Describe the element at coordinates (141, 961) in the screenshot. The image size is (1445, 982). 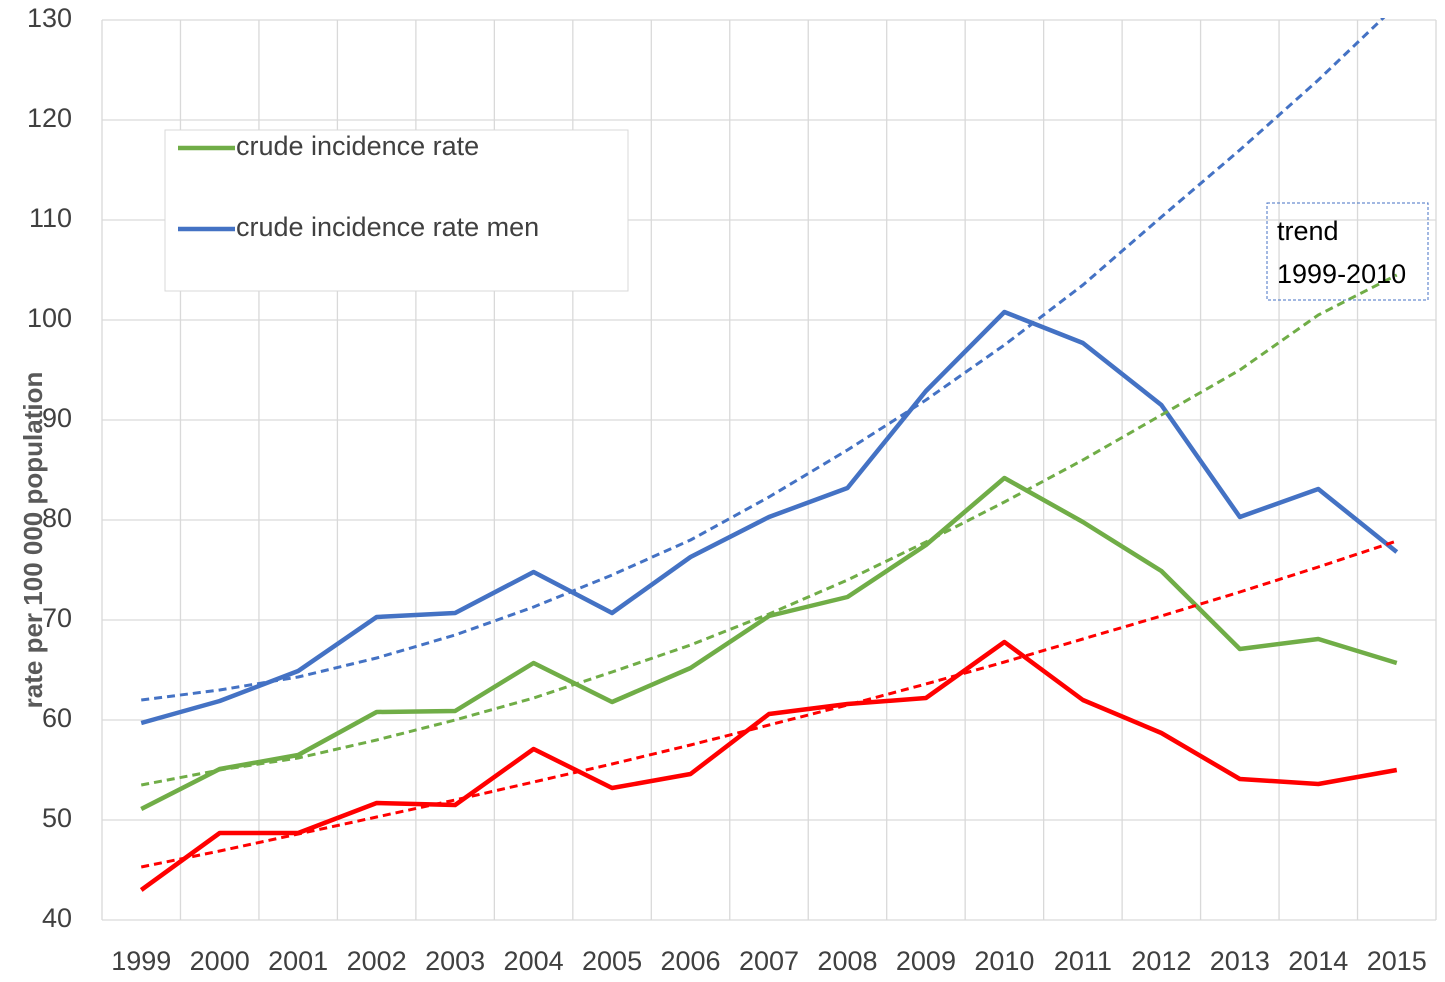
I see `x-tick-label: 1999` at that location.